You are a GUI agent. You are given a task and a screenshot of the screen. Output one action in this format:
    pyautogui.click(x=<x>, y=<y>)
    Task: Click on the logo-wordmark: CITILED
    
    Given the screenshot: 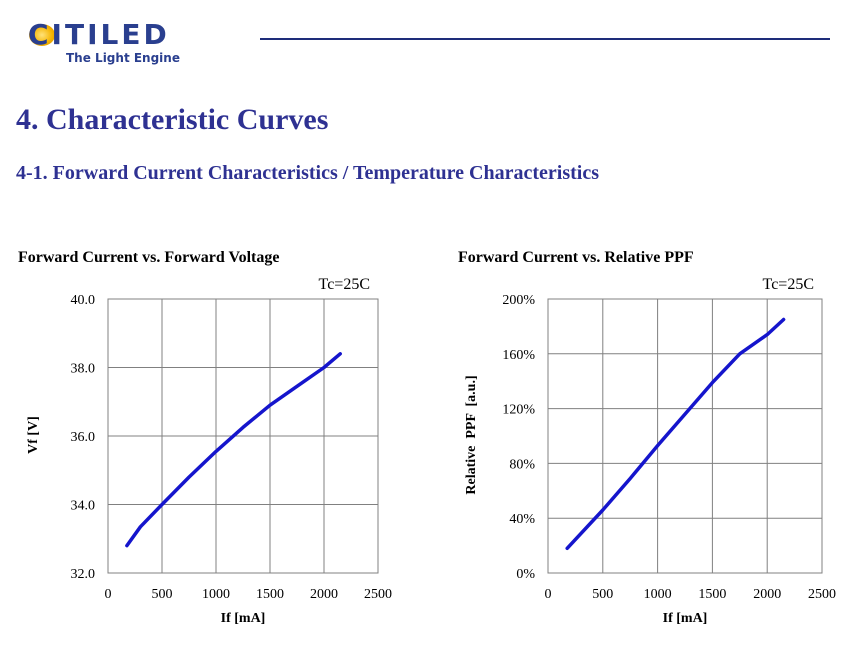 What is the action you would take?
    pyautogui.click(x=99, y=34)
    